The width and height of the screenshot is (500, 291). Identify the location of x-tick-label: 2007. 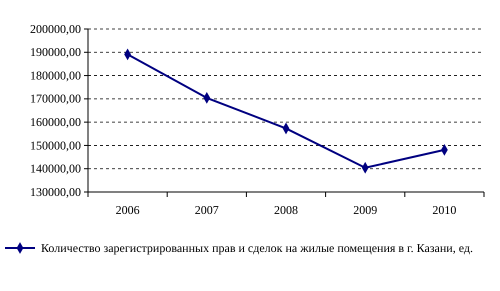
(206, 210).